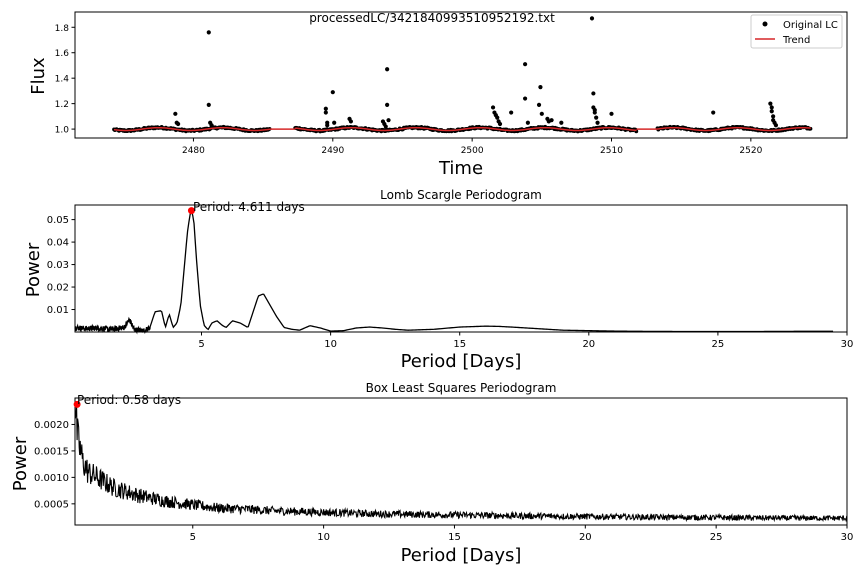 This screenshot has width=864, height=576. What do you see at coordinates (611, 151) in the screenshot?
I see `lc-xtick-label: 2510` at bounding box center [611, 151].